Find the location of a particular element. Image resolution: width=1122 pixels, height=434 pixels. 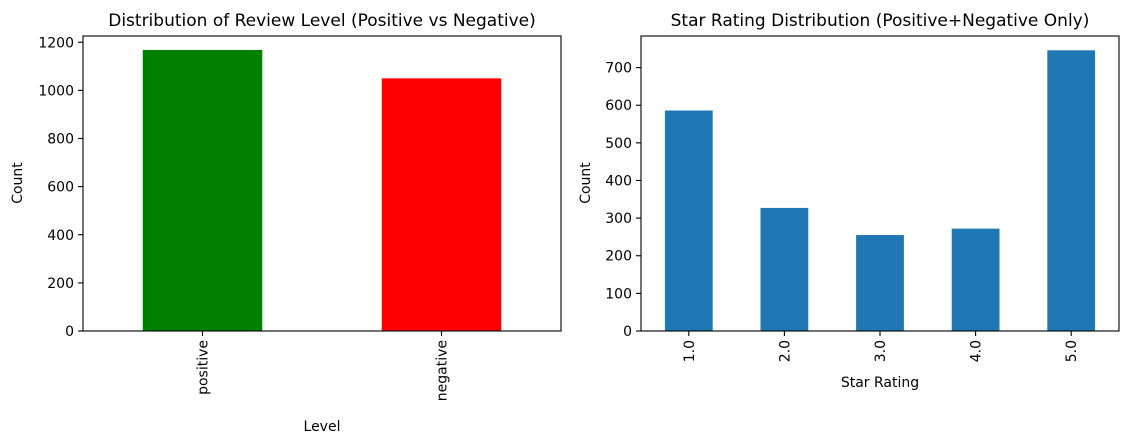

x-tick-label: negative is located at coordinates (443, 370).